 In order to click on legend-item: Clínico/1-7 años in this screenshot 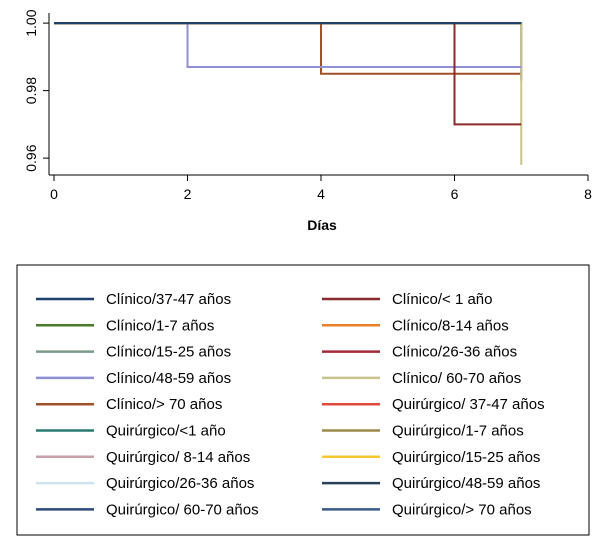, I will do `click(125, 325)`.